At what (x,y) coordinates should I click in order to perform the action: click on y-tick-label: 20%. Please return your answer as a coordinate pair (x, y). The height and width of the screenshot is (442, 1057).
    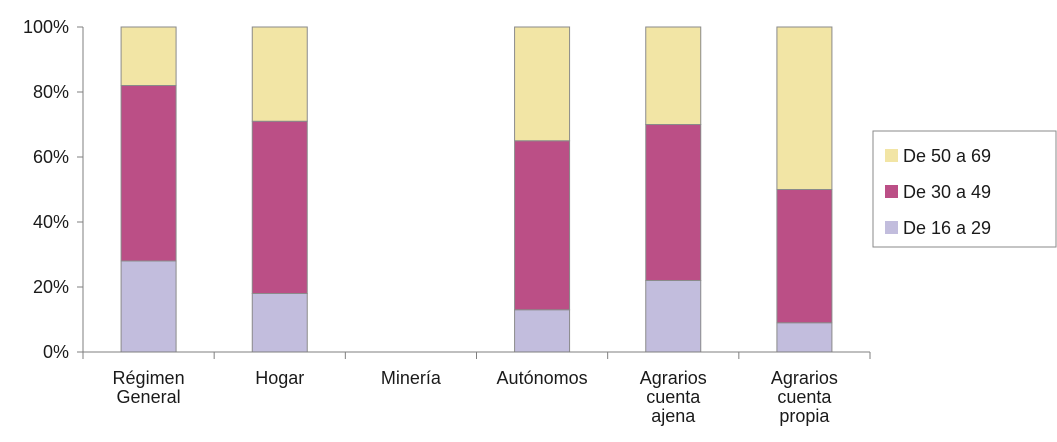
    Looking at the image, I should click on (51, 287).